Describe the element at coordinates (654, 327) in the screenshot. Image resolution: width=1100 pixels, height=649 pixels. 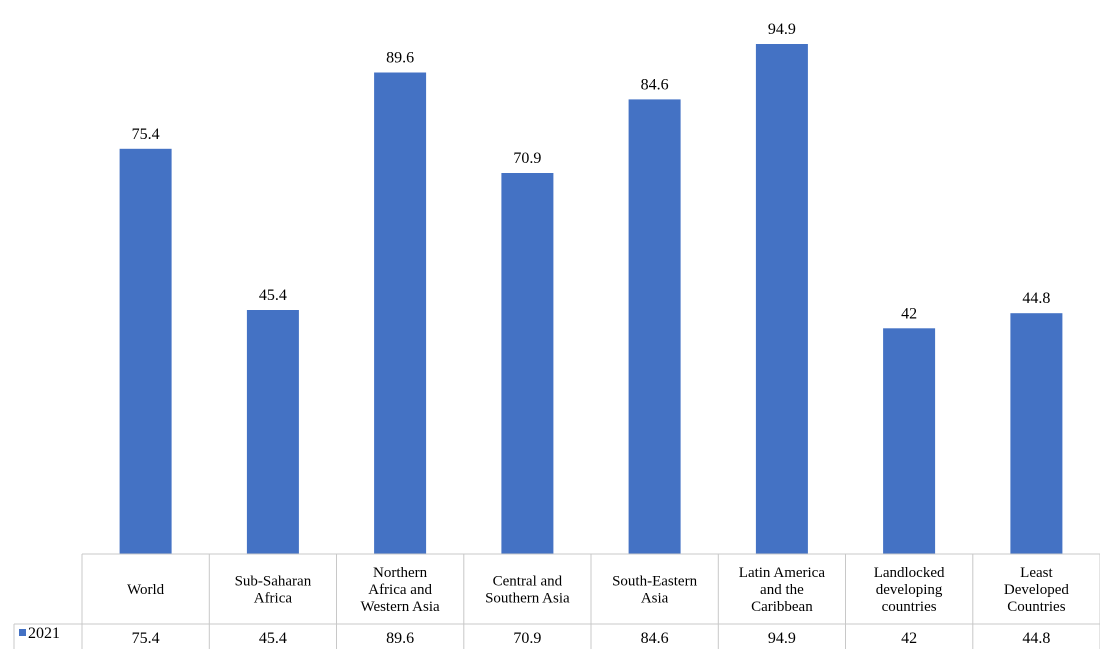
I see `bar-south-eastern-asia` at that location.